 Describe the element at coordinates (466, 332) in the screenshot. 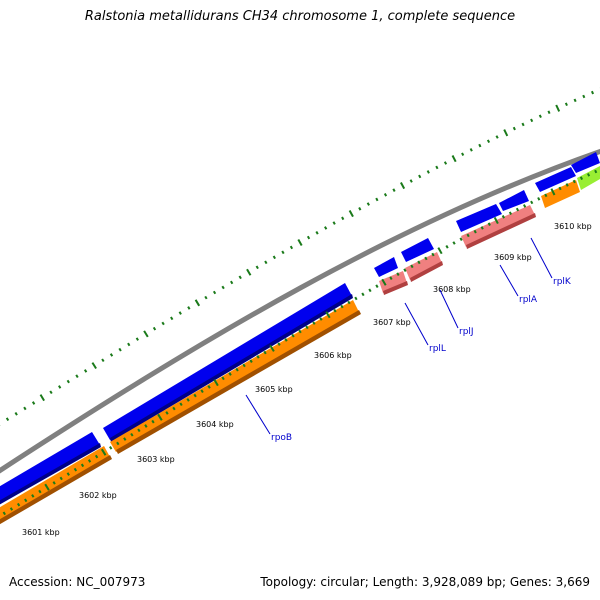

I see `gene-label-rplj: rplJ` at that location.